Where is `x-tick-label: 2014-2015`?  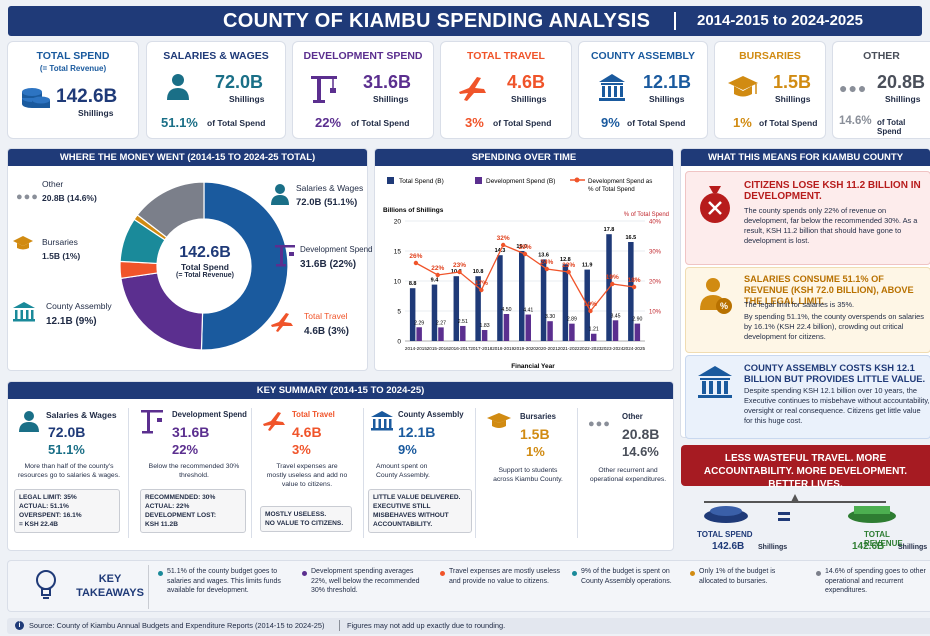 x-tick-label: 2014-2015 is located at coordinates (416, 348).